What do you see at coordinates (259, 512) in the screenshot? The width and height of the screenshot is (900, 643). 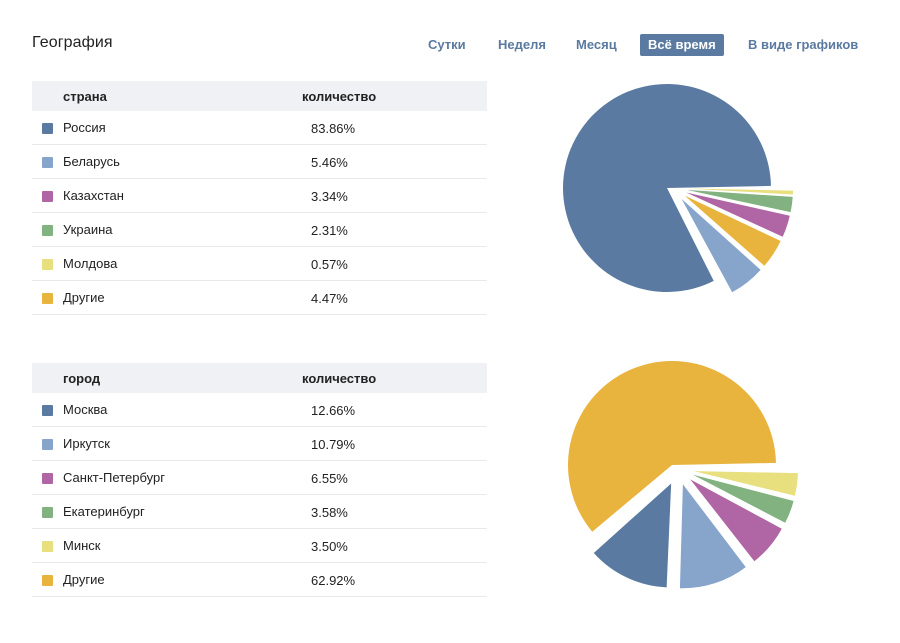 I see `table-row: Екатеринбург 3.58%` at bounding box center [259, 512].